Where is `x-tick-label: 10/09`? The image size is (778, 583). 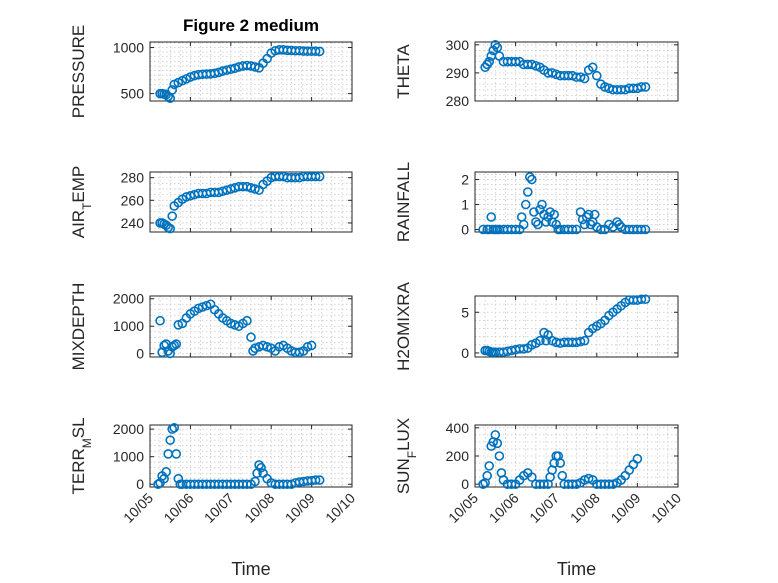
x-tick-label: 10/09 is located at coordinates (625, 508).